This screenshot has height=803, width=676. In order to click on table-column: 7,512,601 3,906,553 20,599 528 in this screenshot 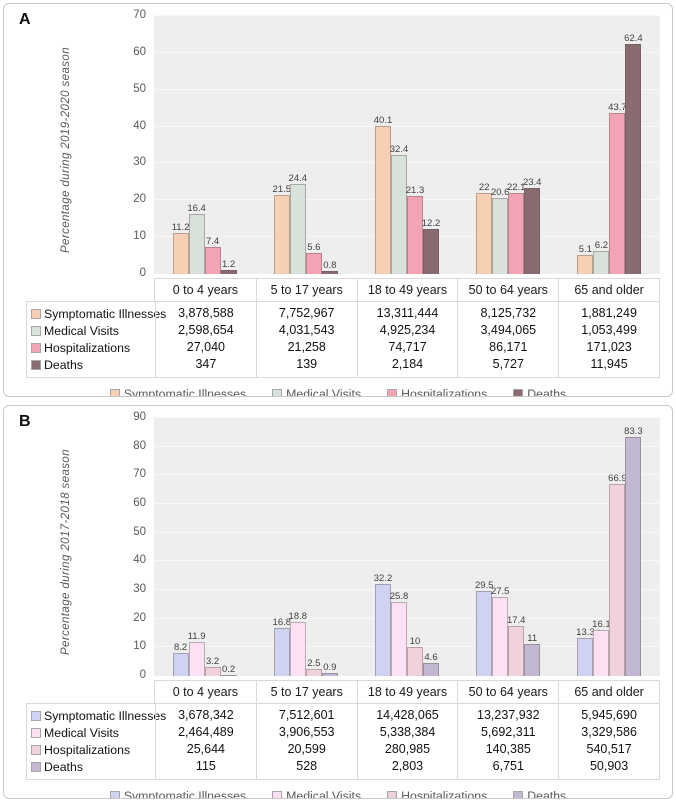, I will do `click(306, 741)`.